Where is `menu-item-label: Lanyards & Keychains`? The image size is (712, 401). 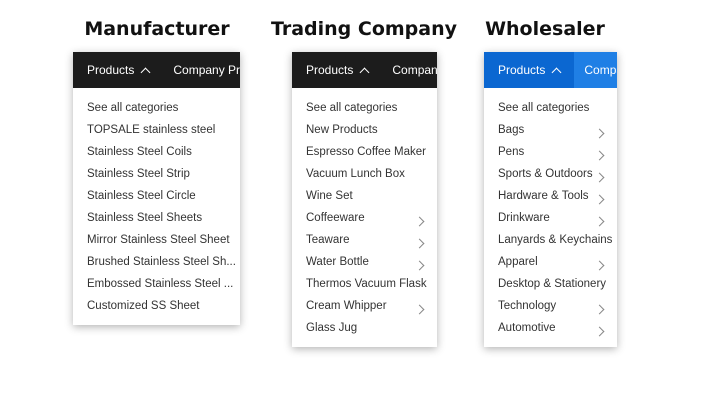
menu-item-label: Lanyards & Keychains is located at coordinates (555, 240).